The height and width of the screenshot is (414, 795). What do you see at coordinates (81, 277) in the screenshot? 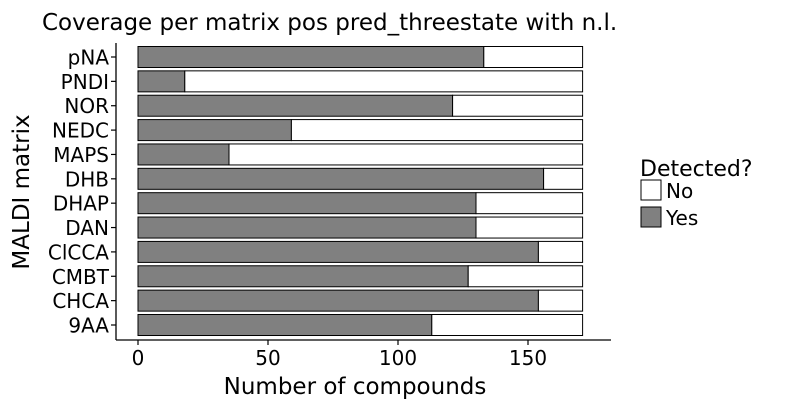
I see `y-tick-label: CMBT` at bounding box center [81, 277].